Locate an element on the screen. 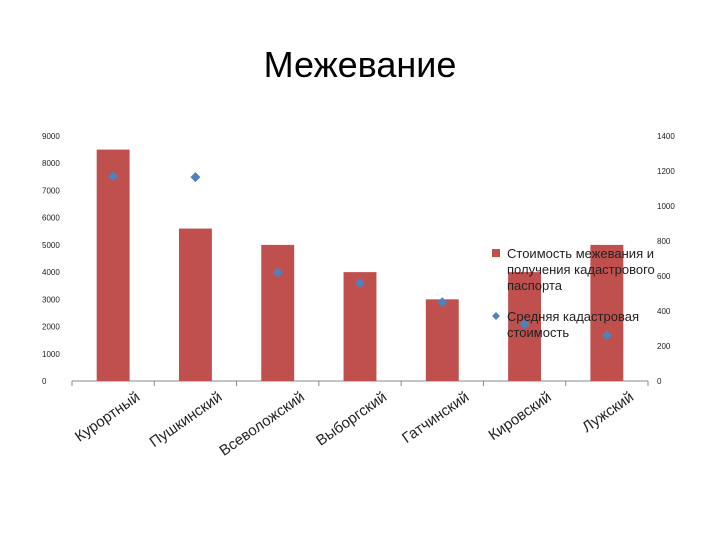 Image resolution: width=720 pixels, height=540 pixels. y-left-tick-label: 1000 is located at coordinates (51, 354).